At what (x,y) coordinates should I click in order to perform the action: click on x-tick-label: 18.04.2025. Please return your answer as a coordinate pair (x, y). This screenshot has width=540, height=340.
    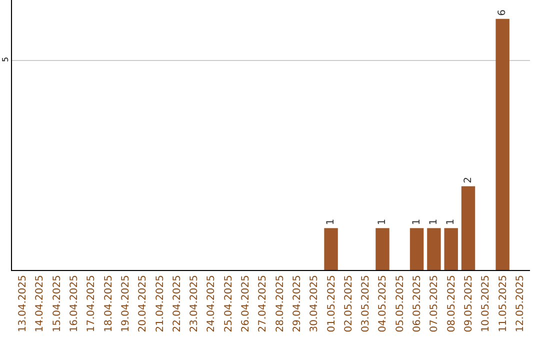
    Looking at the image, I should click on (108, 303).